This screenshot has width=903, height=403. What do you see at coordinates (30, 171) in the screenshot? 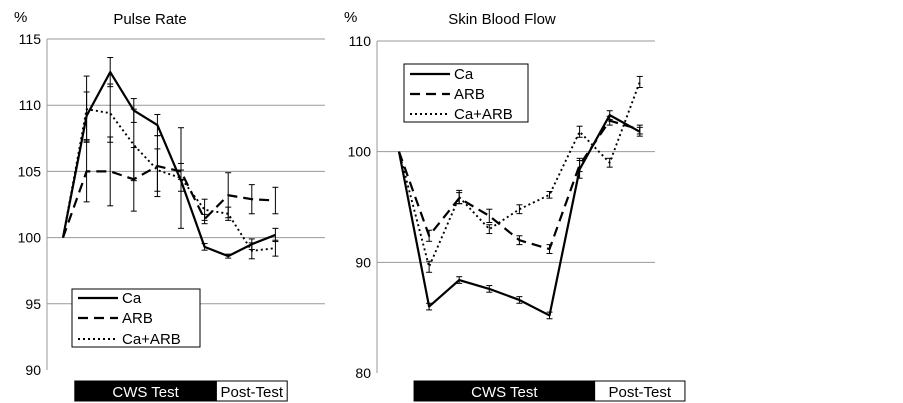
I see `pulse-rate-y-tick-label: 105` at bounding box center [30, 171].